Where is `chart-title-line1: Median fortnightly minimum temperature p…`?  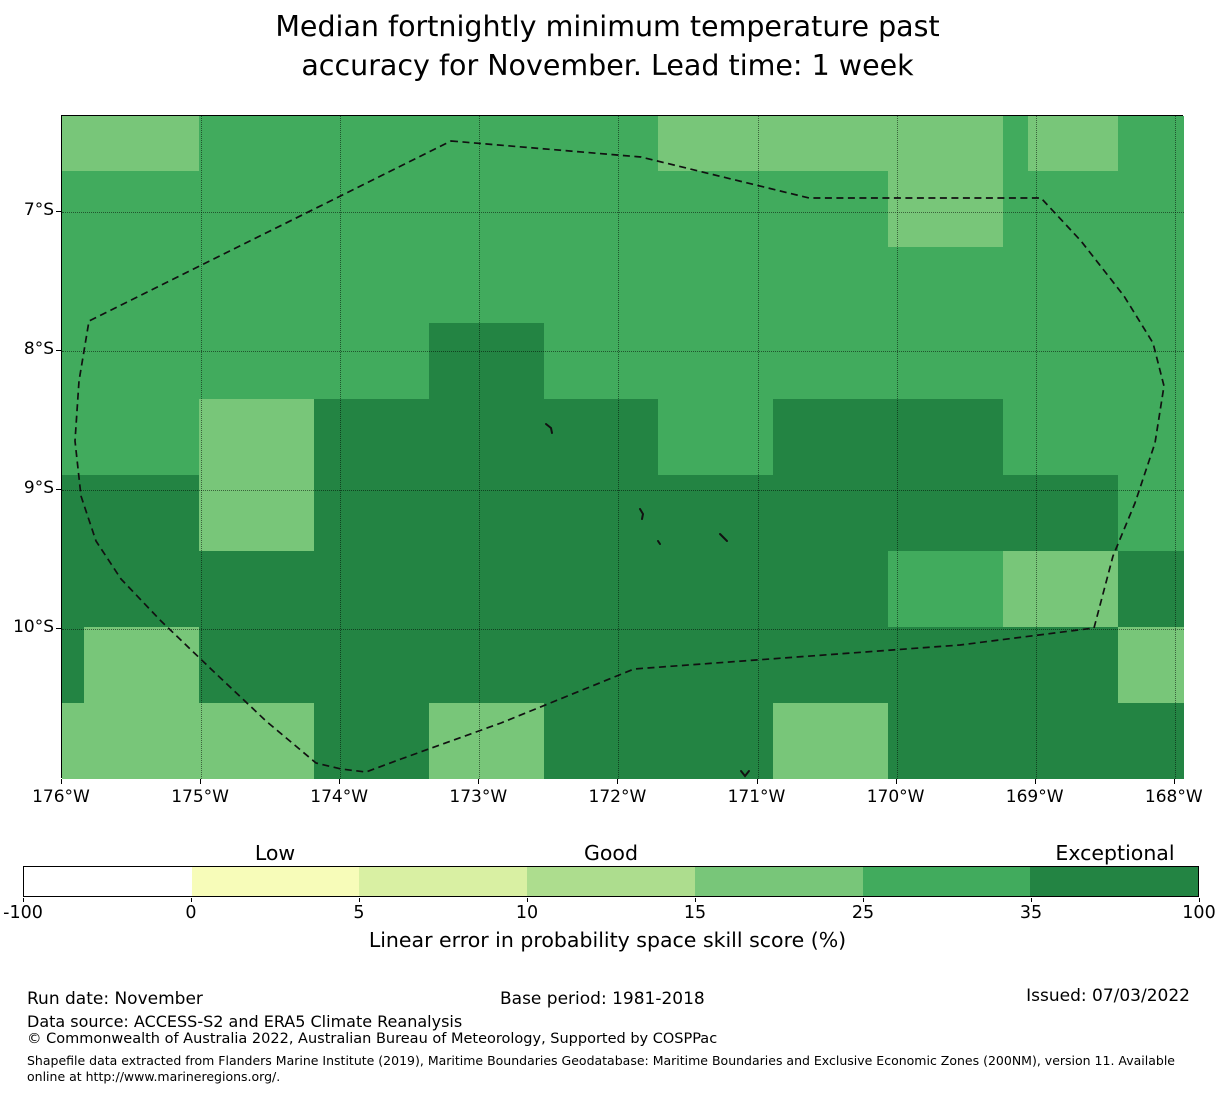 chart-title-line1: Median fortnightly minimum temperature p… is located at coordinates (607, 26).